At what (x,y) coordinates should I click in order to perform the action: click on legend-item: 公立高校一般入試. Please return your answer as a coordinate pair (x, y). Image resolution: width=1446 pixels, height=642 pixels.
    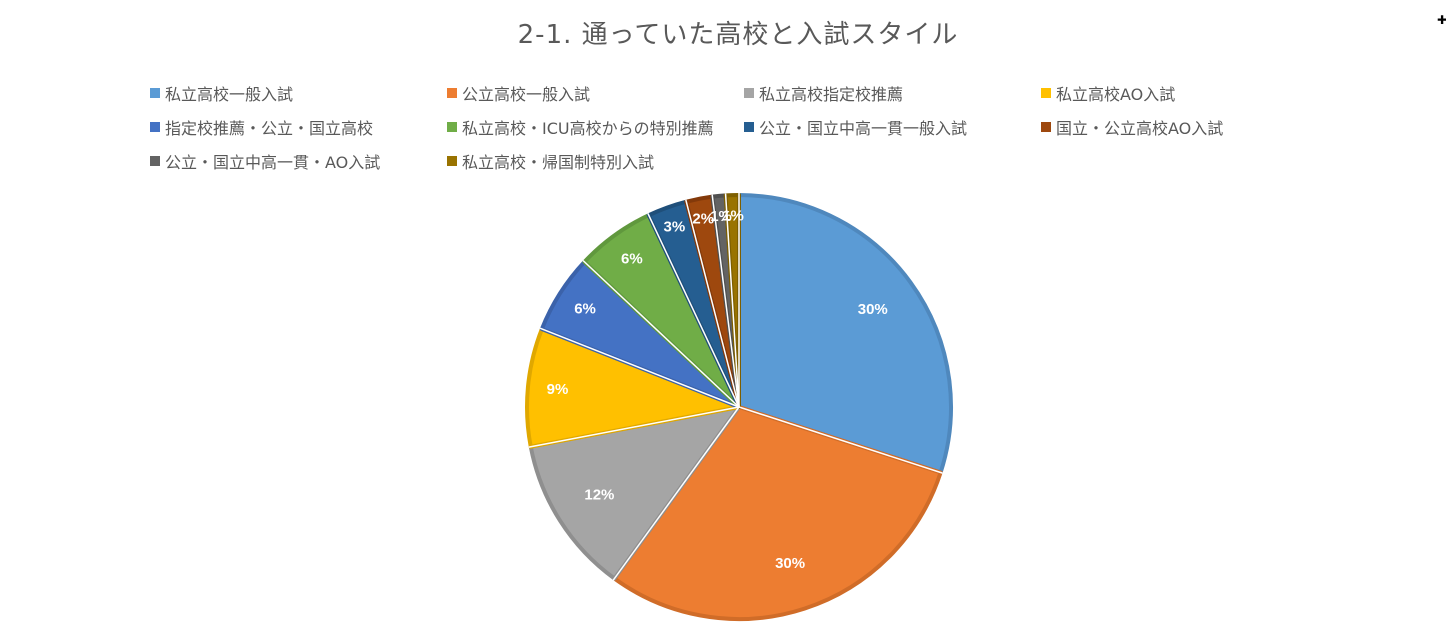
    Looking at the image, I should click on (595, 93).